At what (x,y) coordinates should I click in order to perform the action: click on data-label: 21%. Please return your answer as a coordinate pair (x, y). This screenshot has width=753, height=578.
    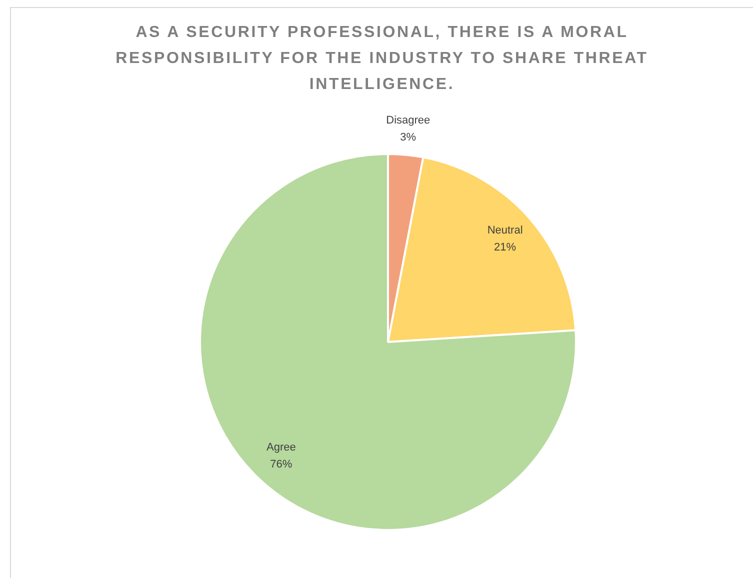
    Looking at the image, I should click on (505, 247).